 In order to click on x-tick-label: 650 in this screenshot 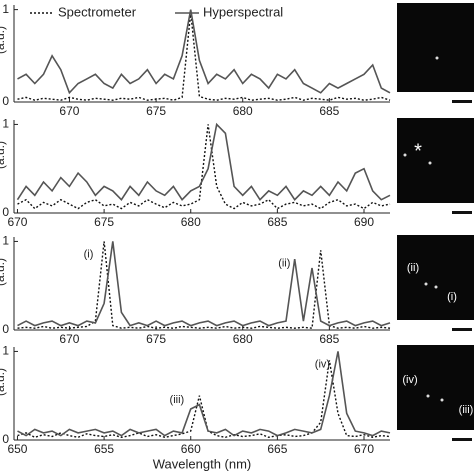, I will do `click(17, 449)`.